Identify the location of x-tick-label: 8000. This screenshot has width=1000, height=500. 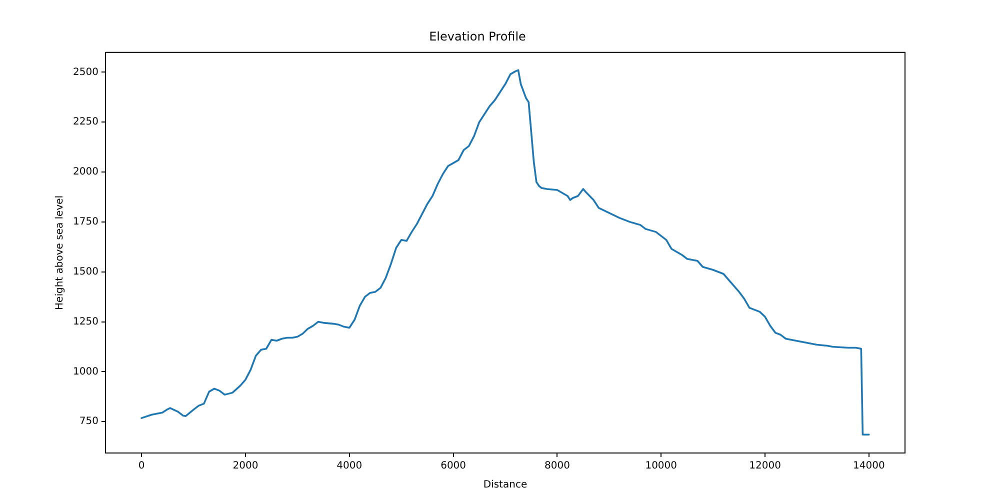
(557, 466).